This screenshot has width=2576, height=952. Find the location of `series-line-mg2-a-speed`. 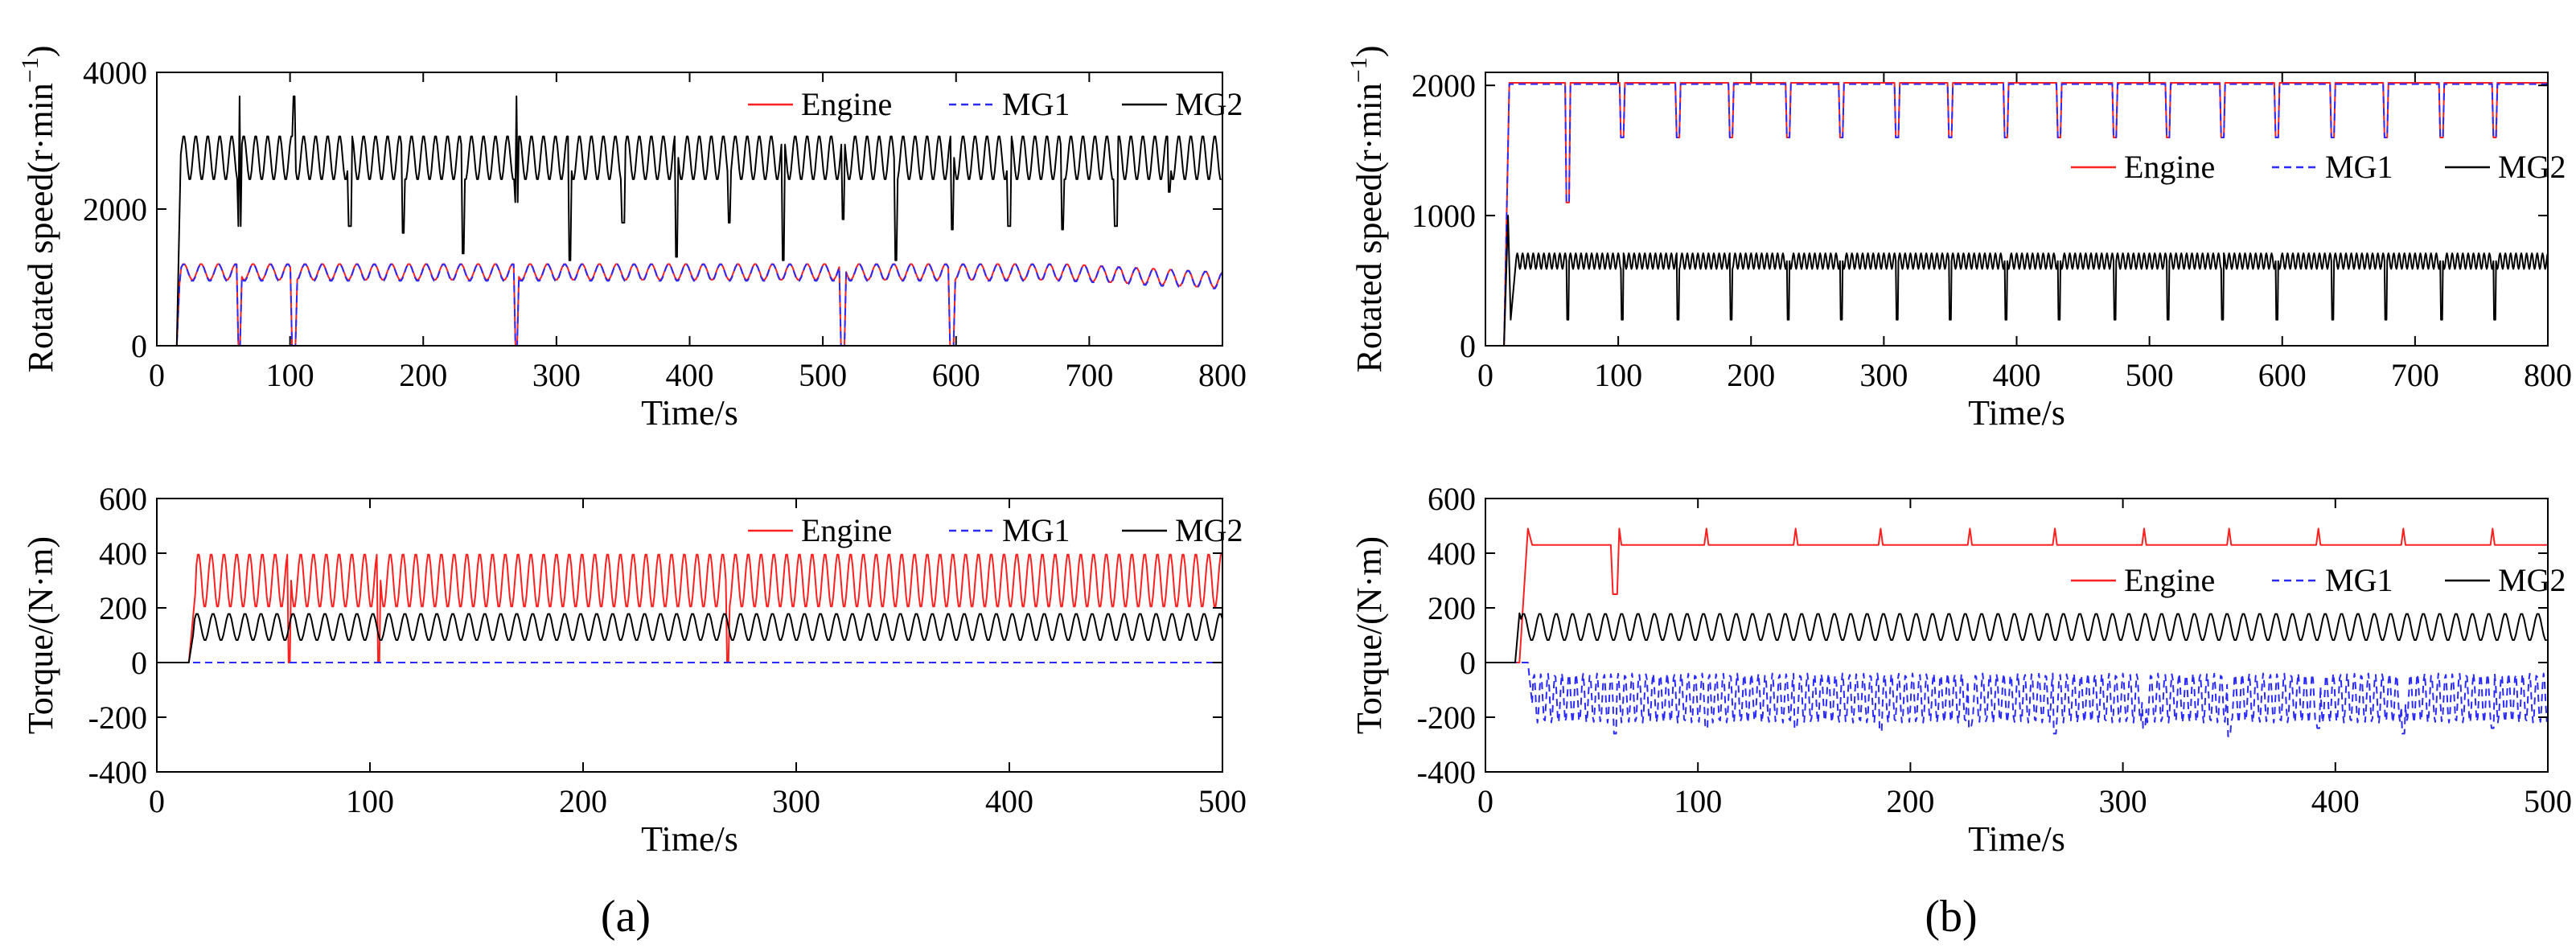

series-line-mg2-a-speed is located at coordinates (689, 220).